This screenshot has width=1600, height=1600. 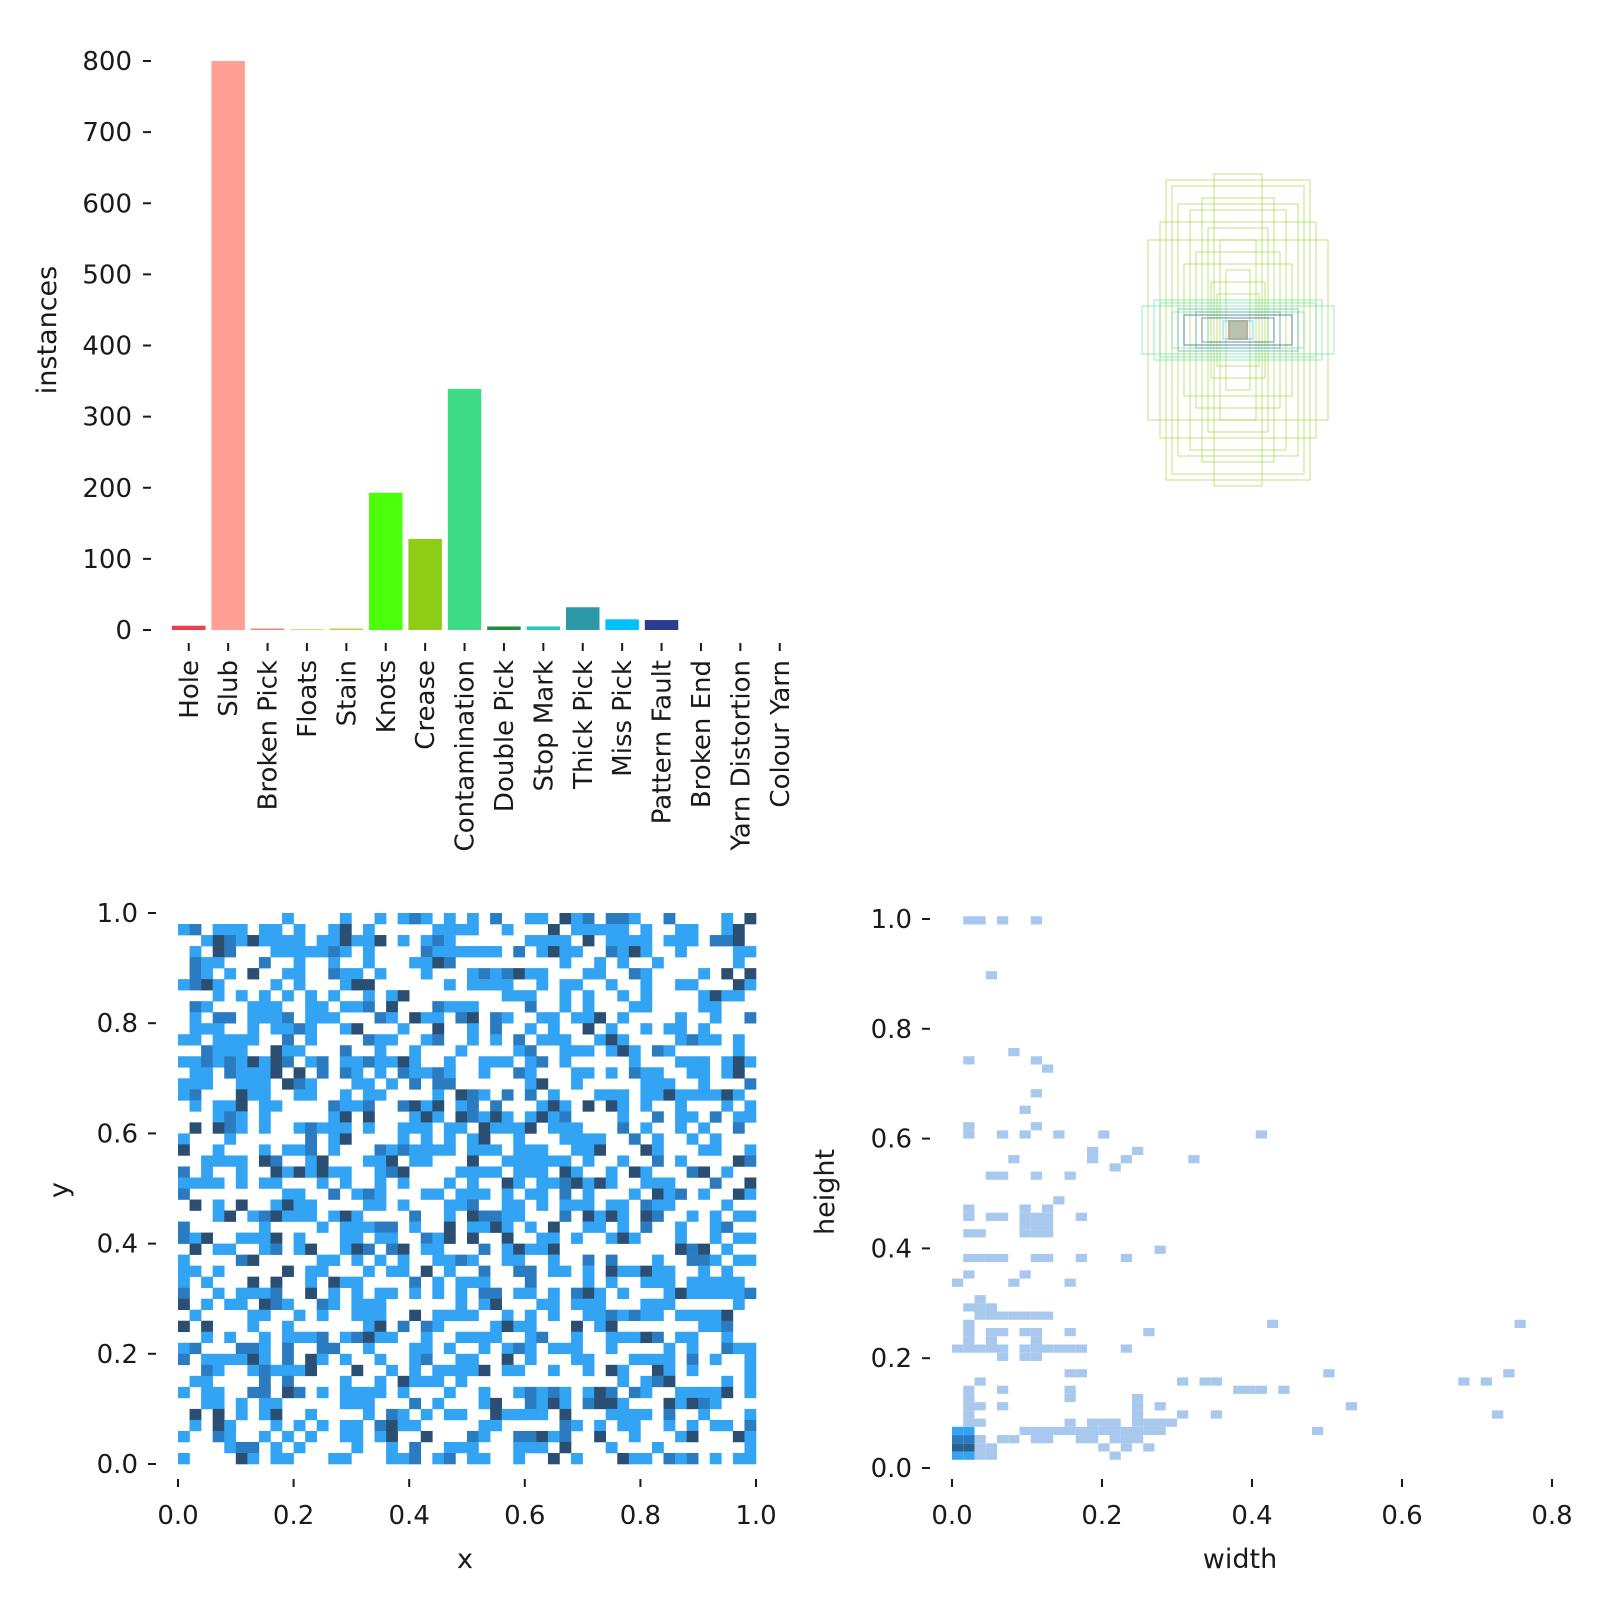 I want to click on bar-knots, so click(x=386, y=561).